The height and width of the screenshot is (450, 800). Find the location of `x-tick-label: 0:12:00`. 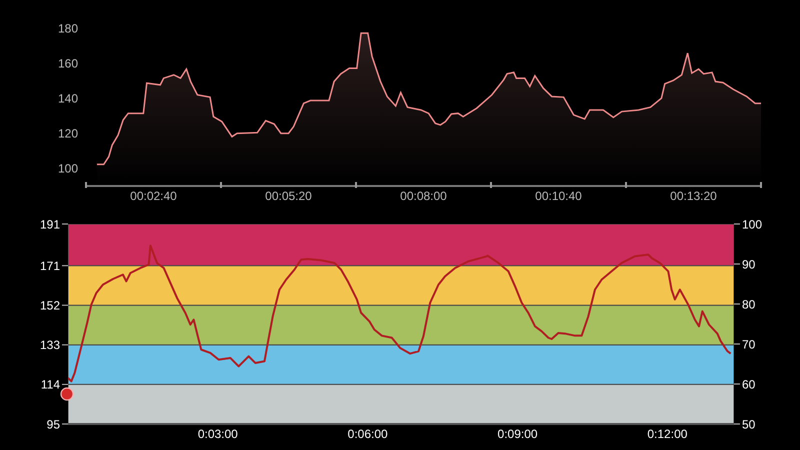

x-tick-label: 0:12:00 is located at coordinates (667, 434).